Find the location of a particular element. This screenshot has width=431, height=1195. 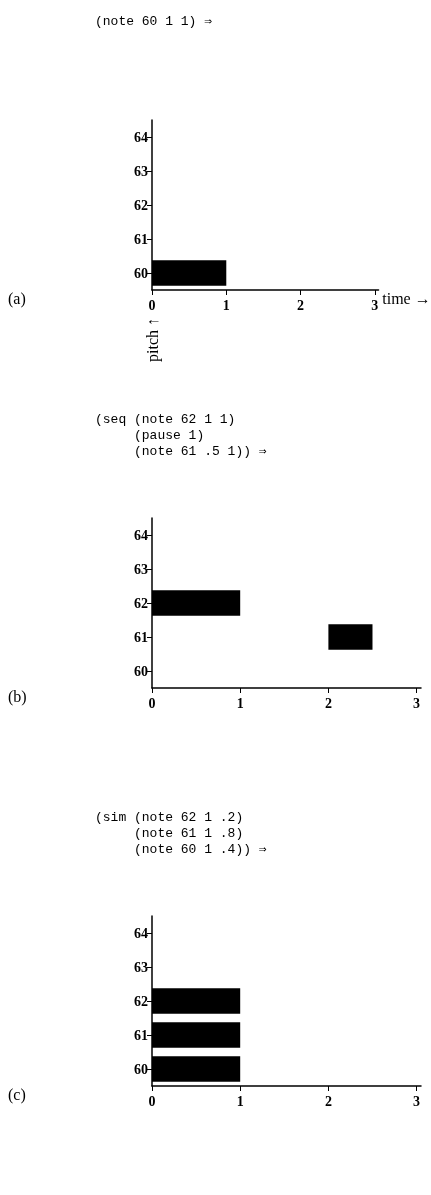

chart-title: (seq (note 62 1 1) (pause 1) (note 61 .5 1)) ⇒ is located at coordinates (181, 435).